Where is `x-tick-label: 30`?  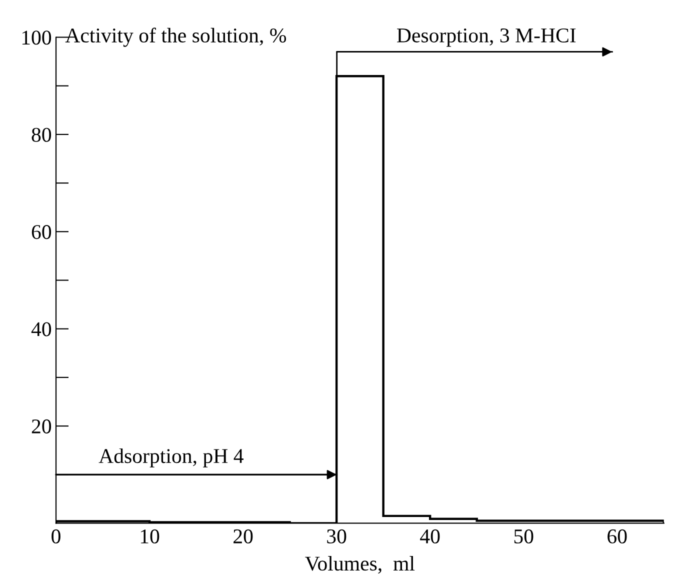
x-tick-label: 30 is located at coordinates (336, 536).